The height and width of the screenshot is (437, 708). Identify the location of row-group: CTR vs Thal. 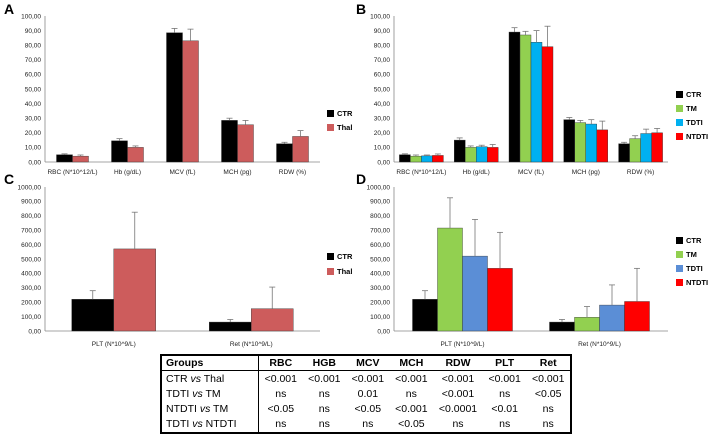
(210, 378).